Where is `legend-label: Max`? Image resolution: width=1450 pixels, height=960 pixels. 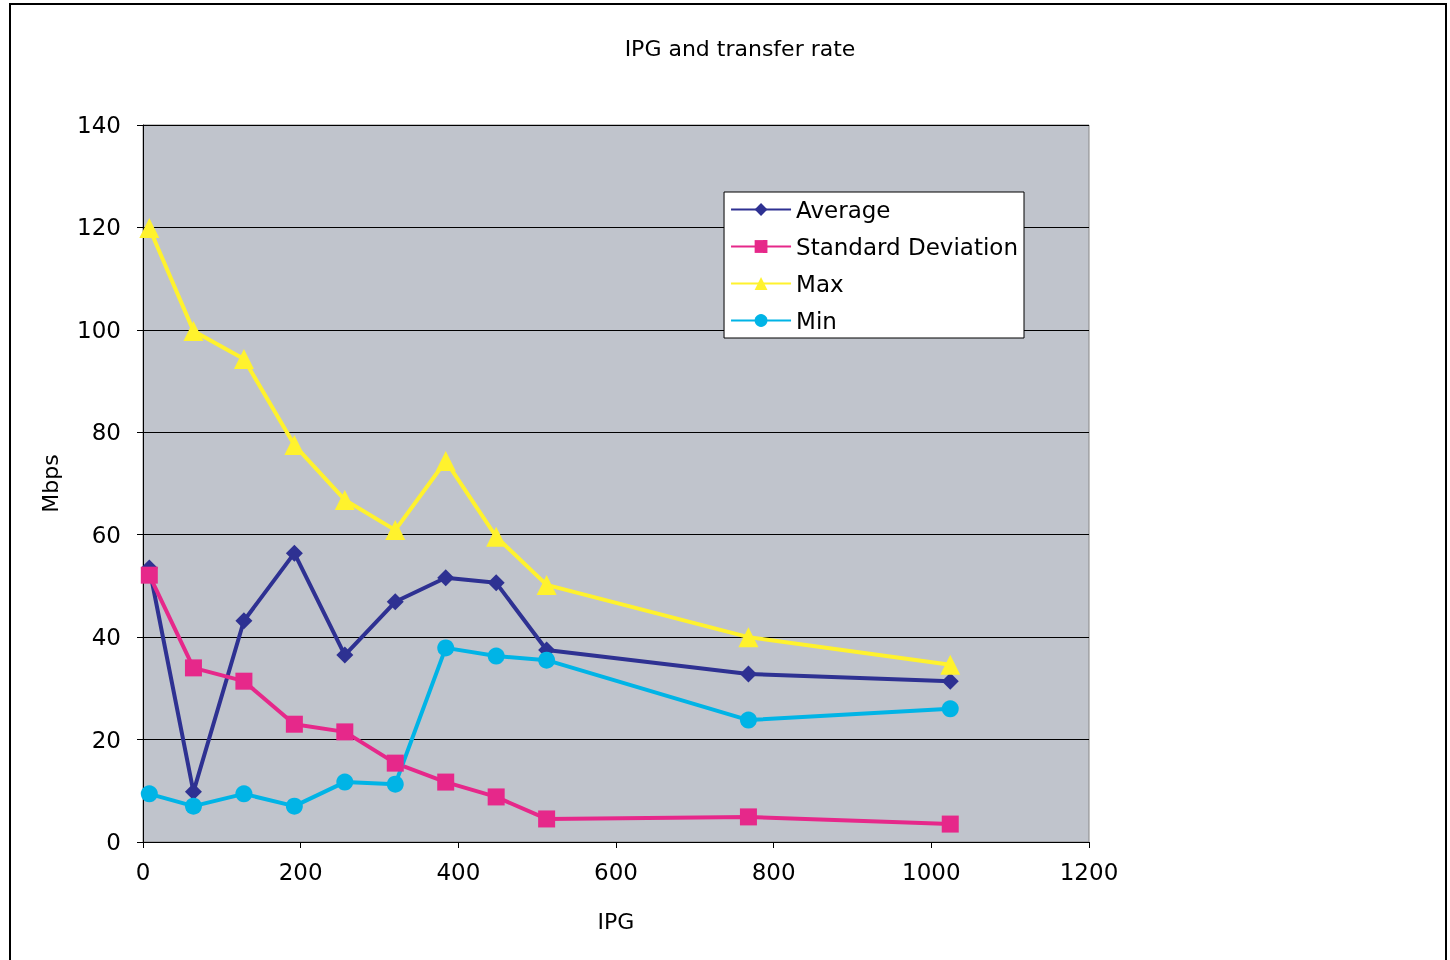 legend-label: Max is located at coordinates (820, 283).